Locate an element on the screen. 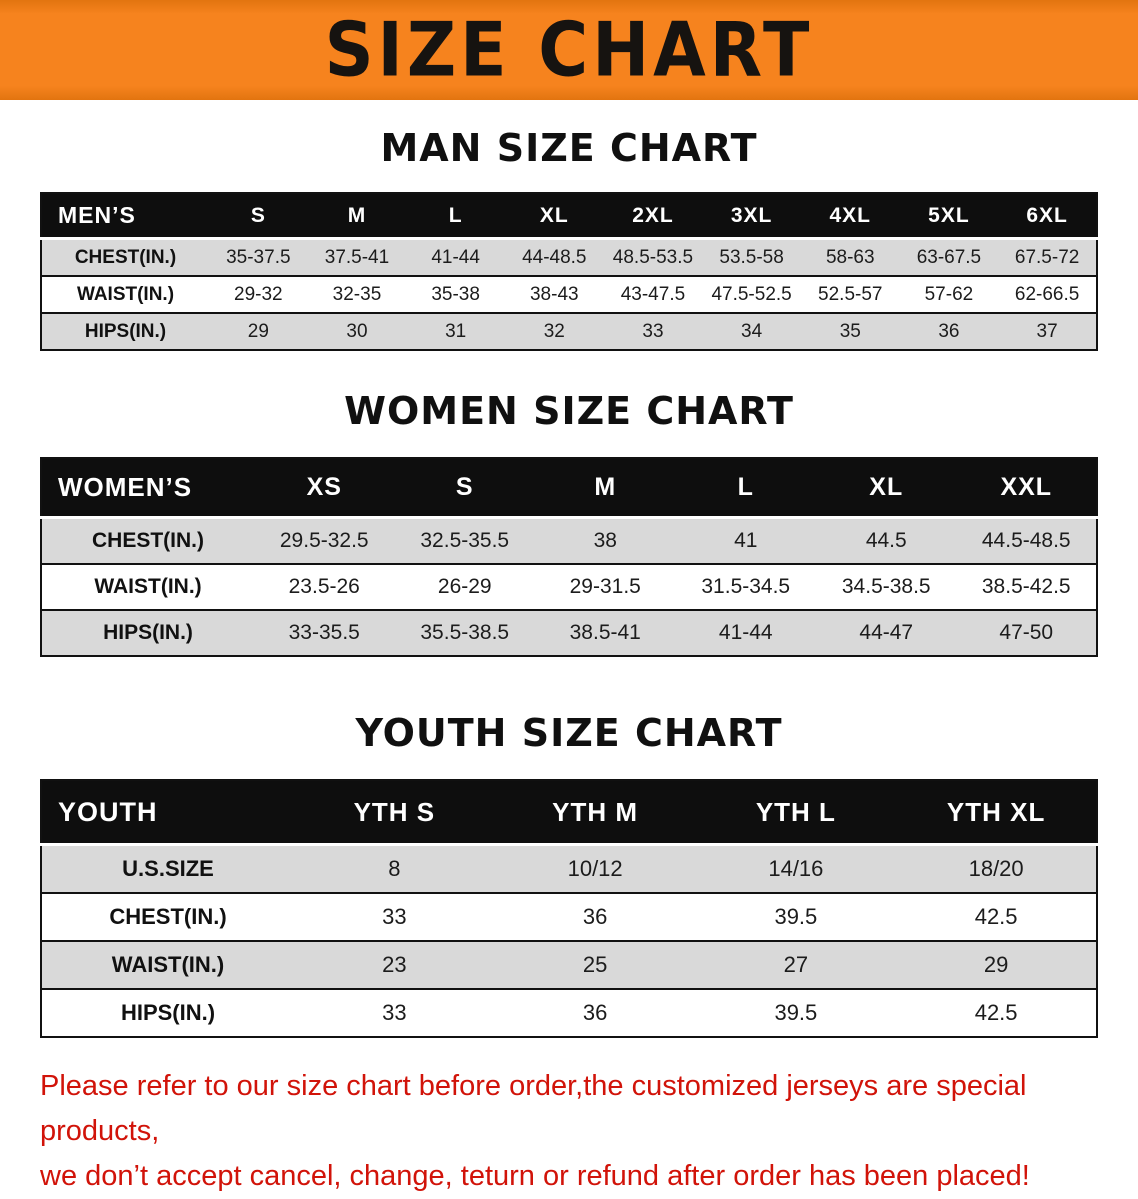 This screenshot has width=1138, height=1199. value-cell: 33-35.5 is located at coordinates (324, 632).